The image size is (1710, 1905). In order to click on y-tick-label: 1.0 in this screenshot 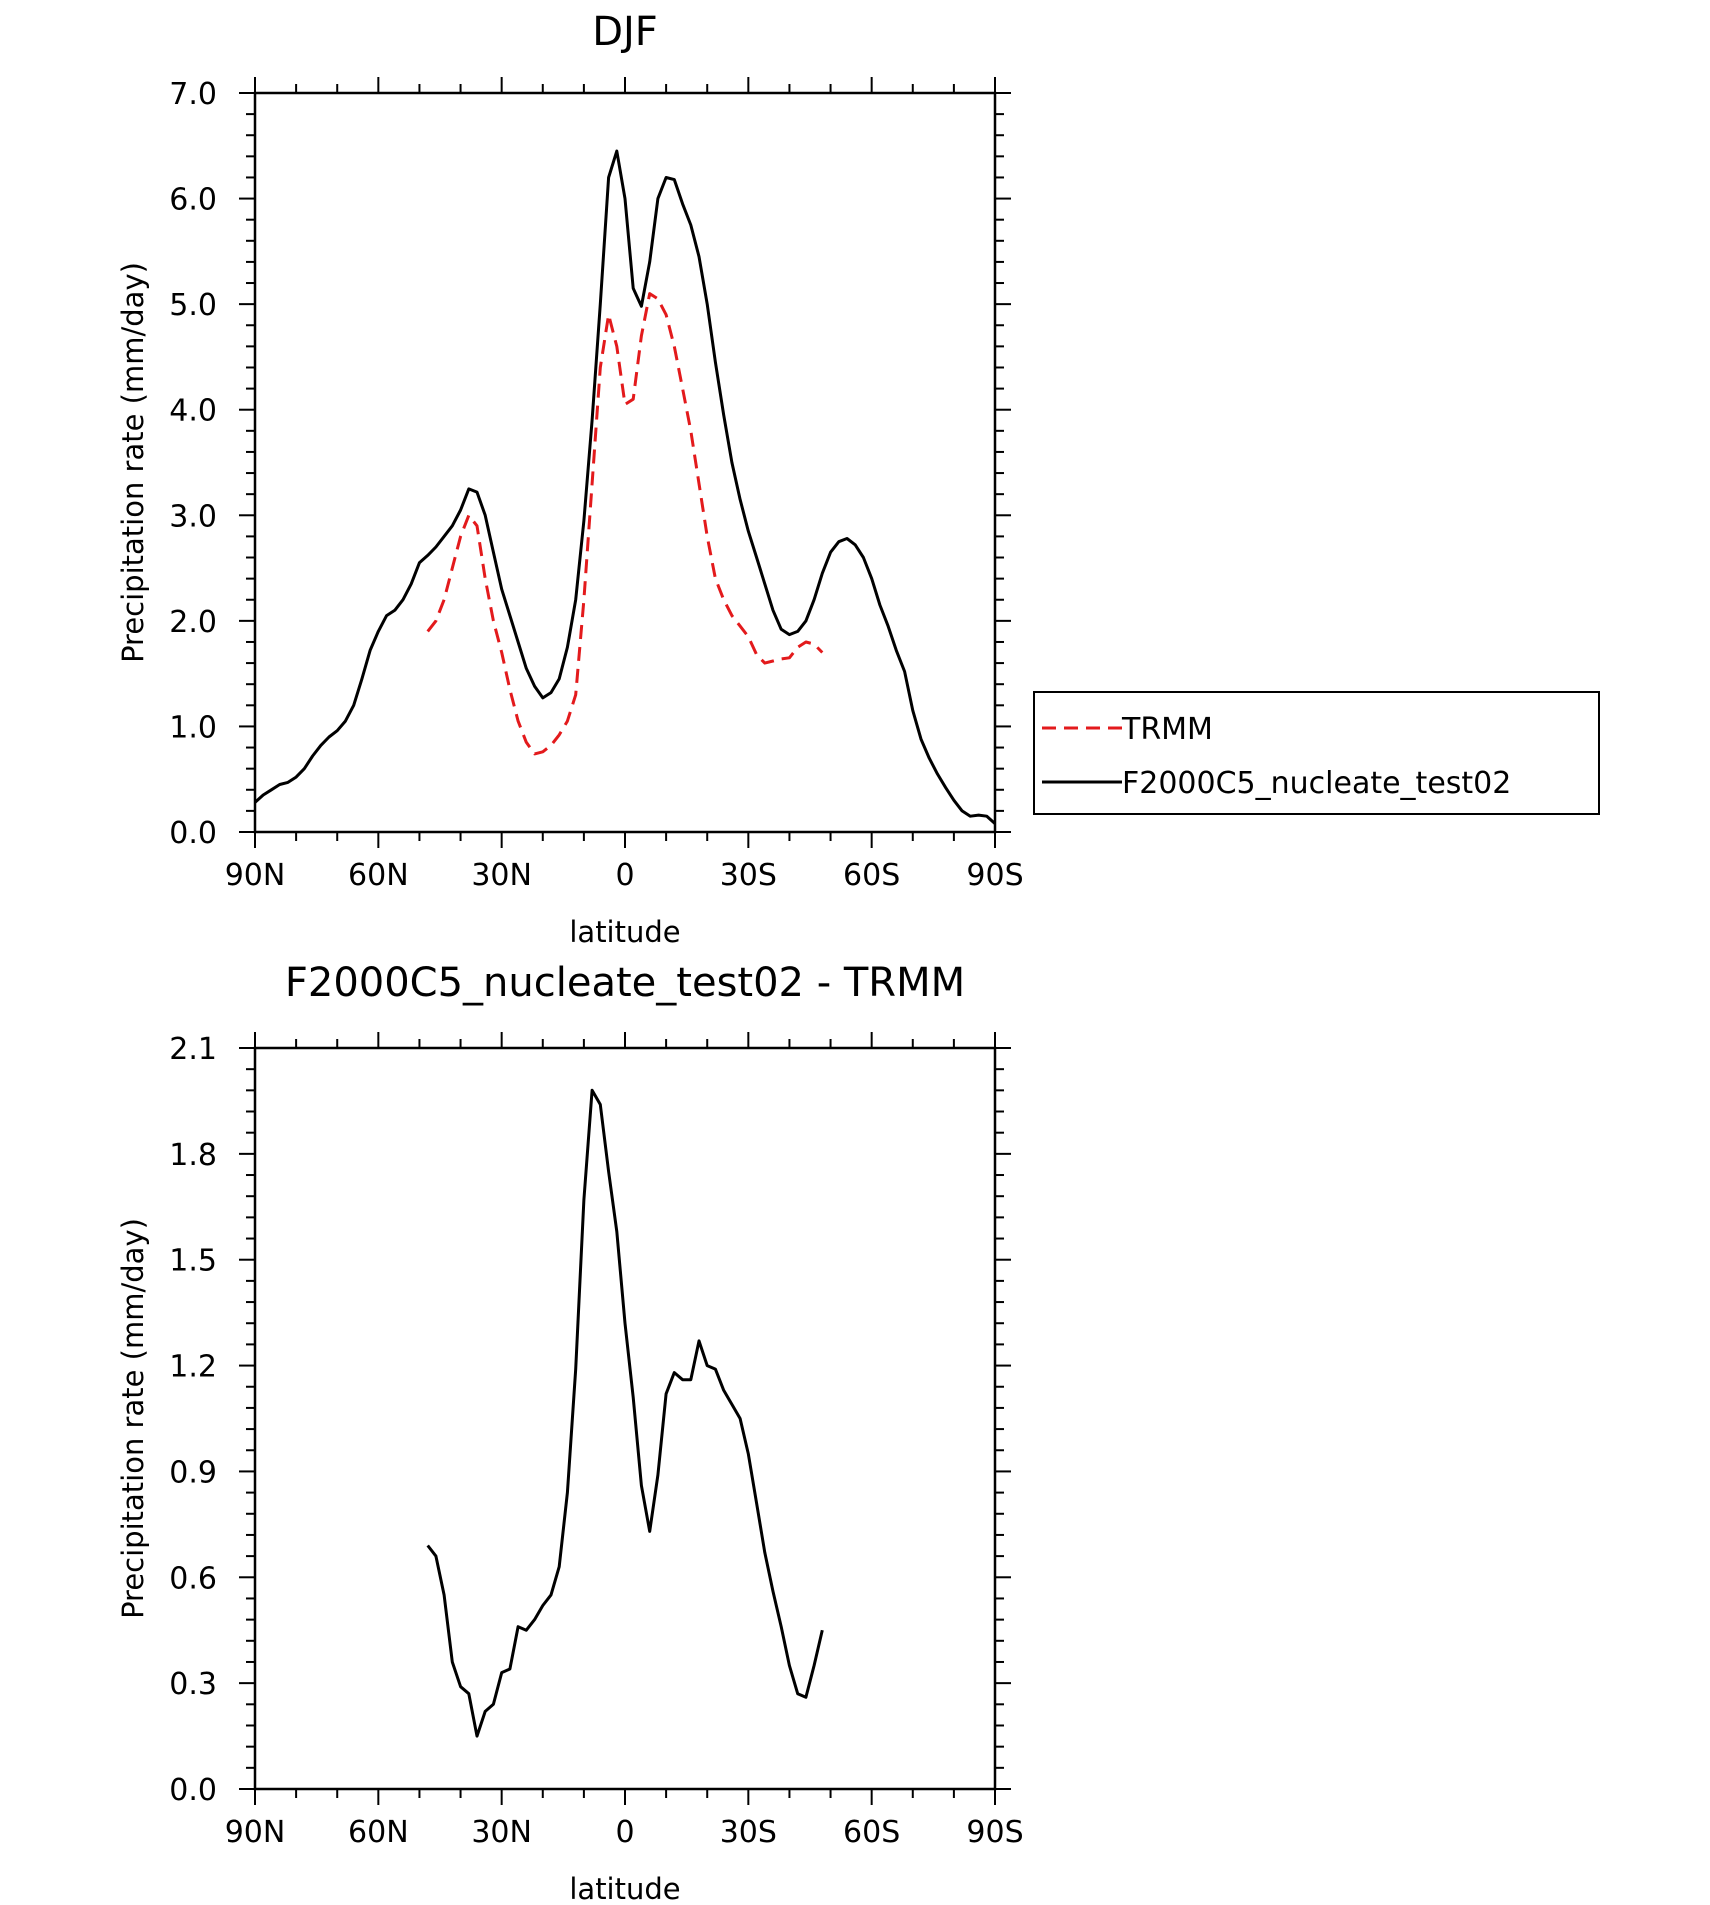, I will do `click(193, 727)`.